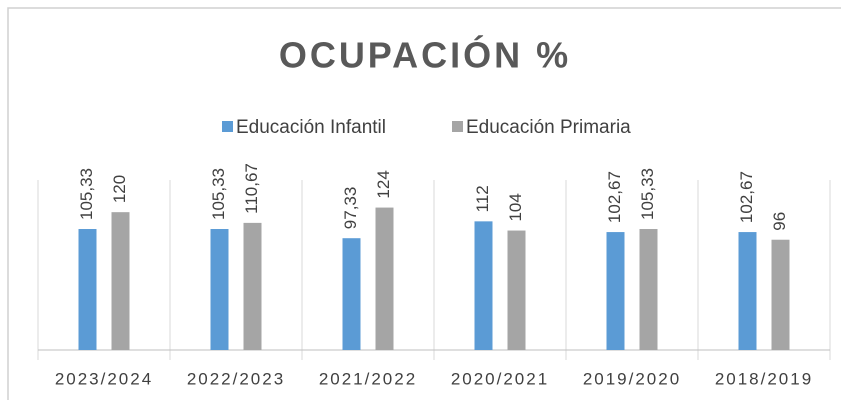 This screenshot has height=400, width=841. Describe the element at coordinates (779, 221) in the screenshot. I see `value-label: 96` at that location.